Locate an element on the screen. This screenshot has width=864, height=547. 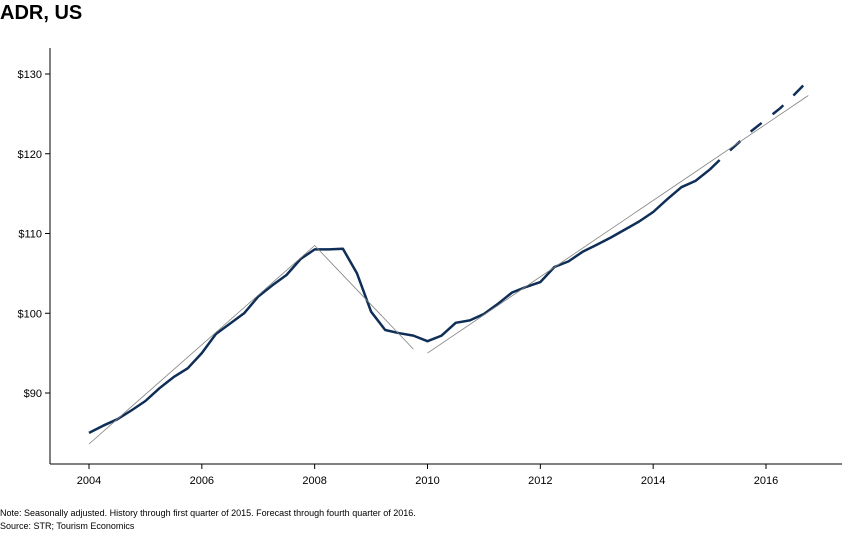
x-tick-label: 2014 is located at coordinates (653, 481).